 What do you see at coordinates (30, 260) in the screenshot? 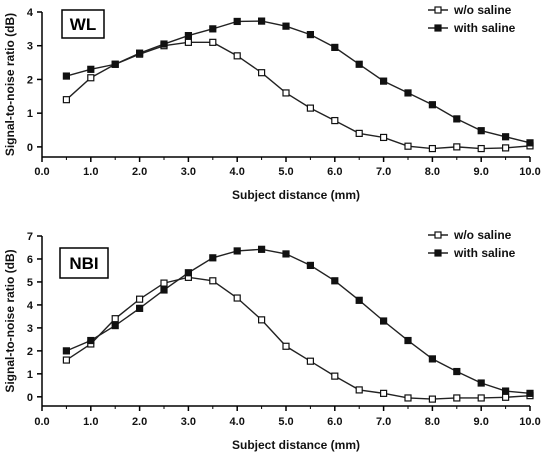
I see `y-tick-label: 6` at bounding box center [30, 260].